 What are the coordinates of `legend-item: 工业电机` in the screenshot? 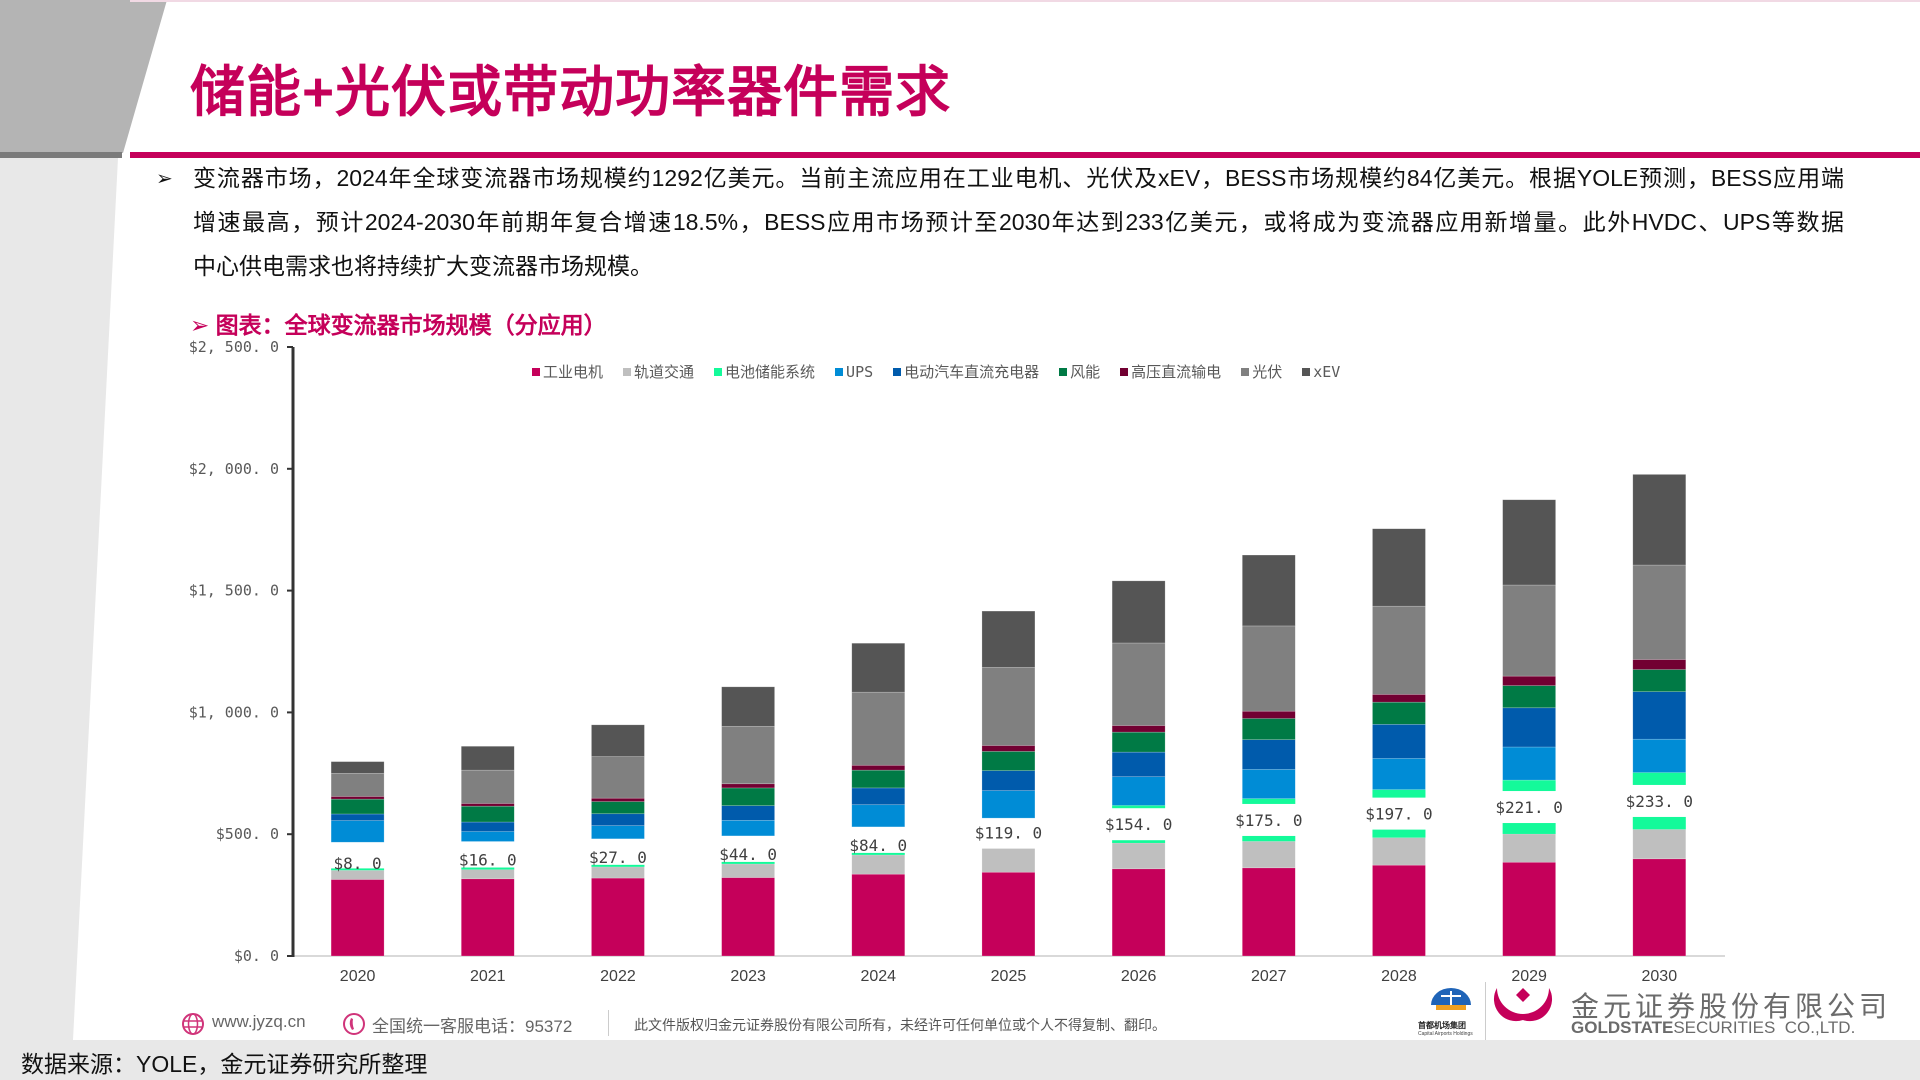 It's located at (567, 371).